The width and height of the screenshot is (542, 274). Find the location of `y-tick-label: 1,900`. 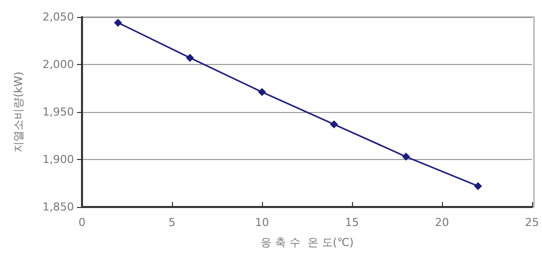

y-tick-label: 1,900 is located at coordinates (58, 159).